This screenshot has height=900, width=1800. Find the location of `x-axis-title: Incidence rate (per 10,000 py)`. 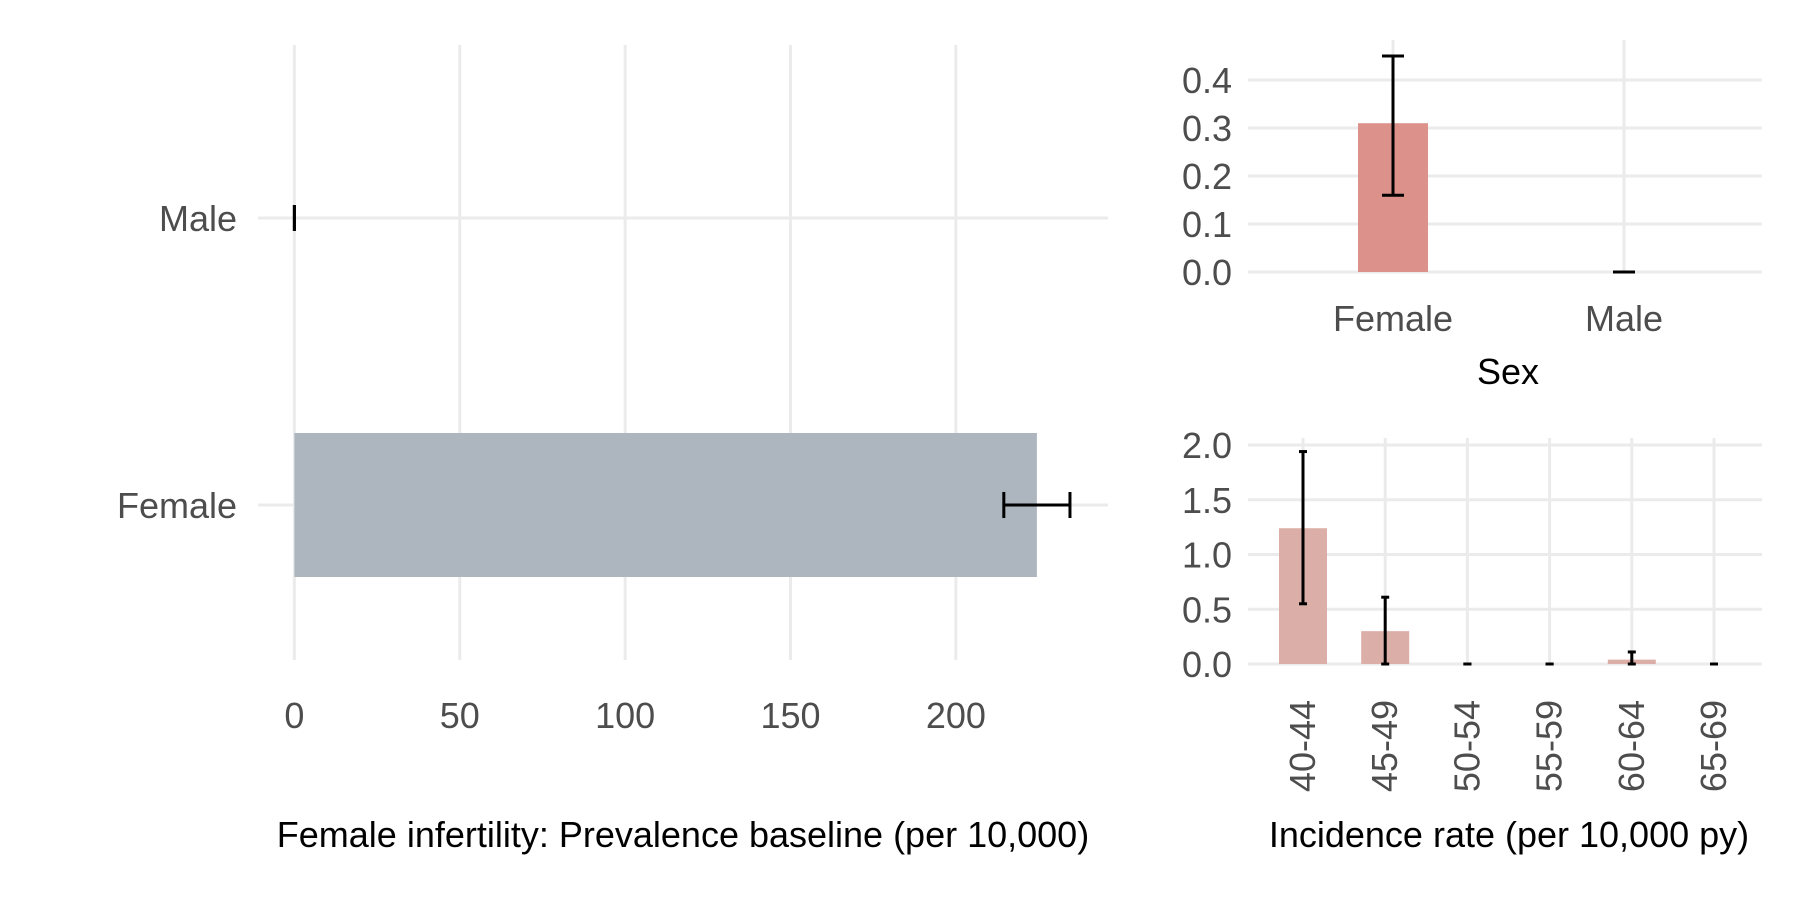

x-axis-title: Incidence rate (per 10,000 py) is located at coordinates (1509, 834).